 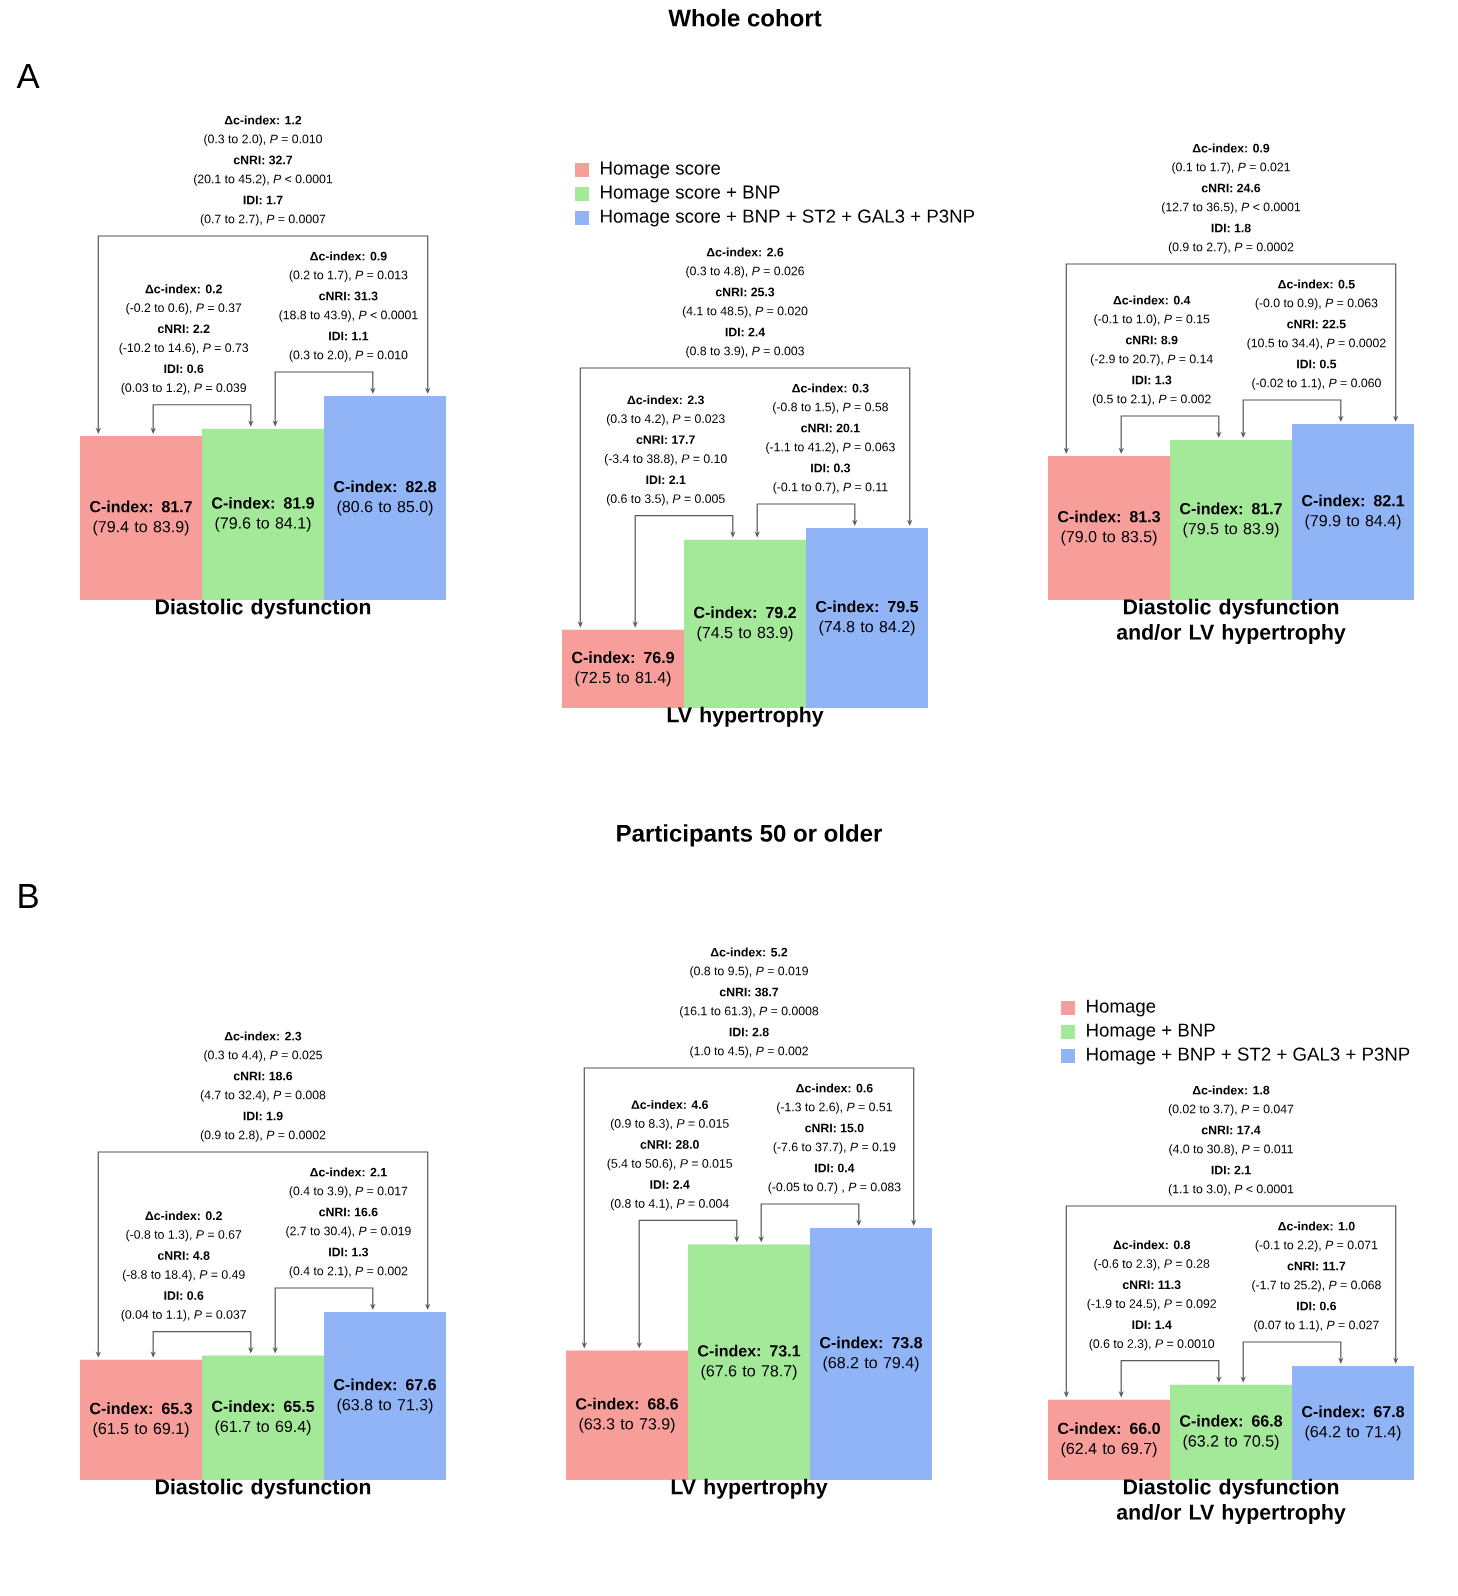 I want to click on data-label: C-index: 81.9 (79.6 to 84.1), so click(x=263, y=514).